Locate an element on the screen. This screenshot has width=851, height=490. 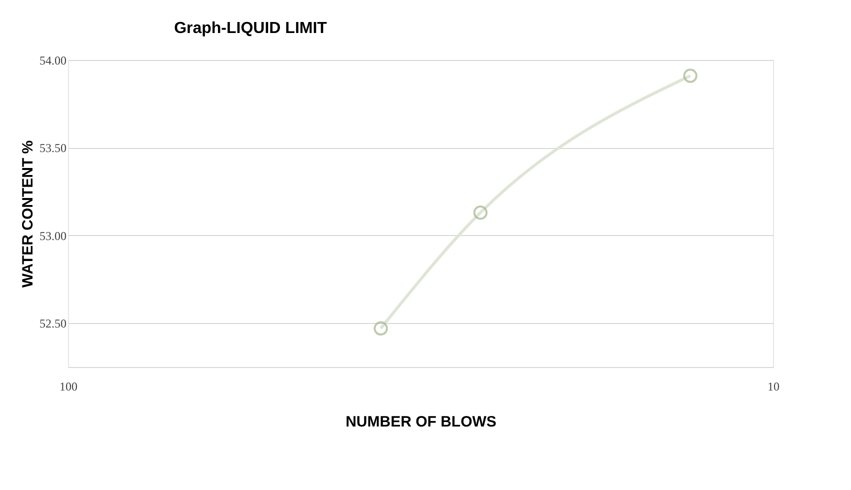
y-axis-title: WATER CONTENT % is located at coordinates (28, 214).